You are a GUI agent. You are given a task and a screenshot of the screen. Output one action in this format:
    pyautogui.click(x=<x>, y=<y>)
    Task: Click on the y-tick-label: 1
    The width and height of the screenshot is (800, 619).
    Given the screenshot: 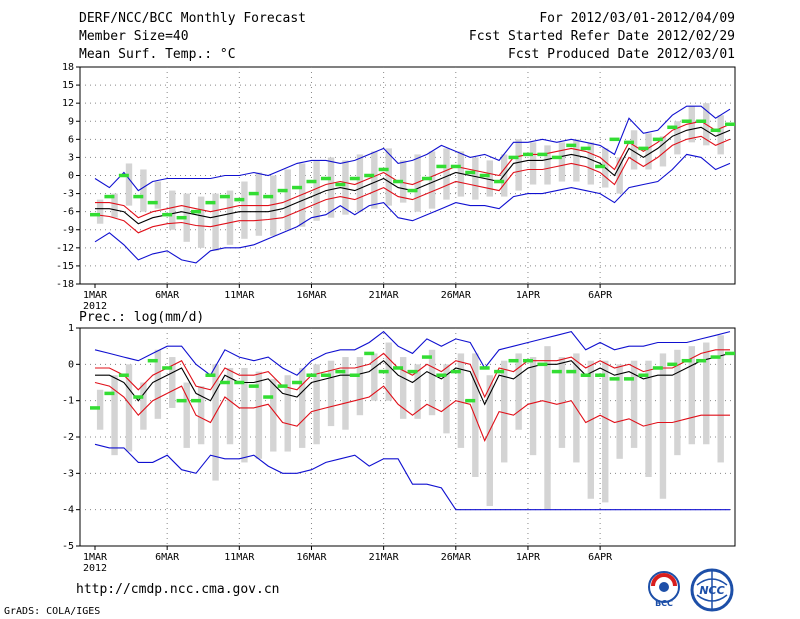 What is the action you would take?
    pyautogui.click(x=71, y=328)
    